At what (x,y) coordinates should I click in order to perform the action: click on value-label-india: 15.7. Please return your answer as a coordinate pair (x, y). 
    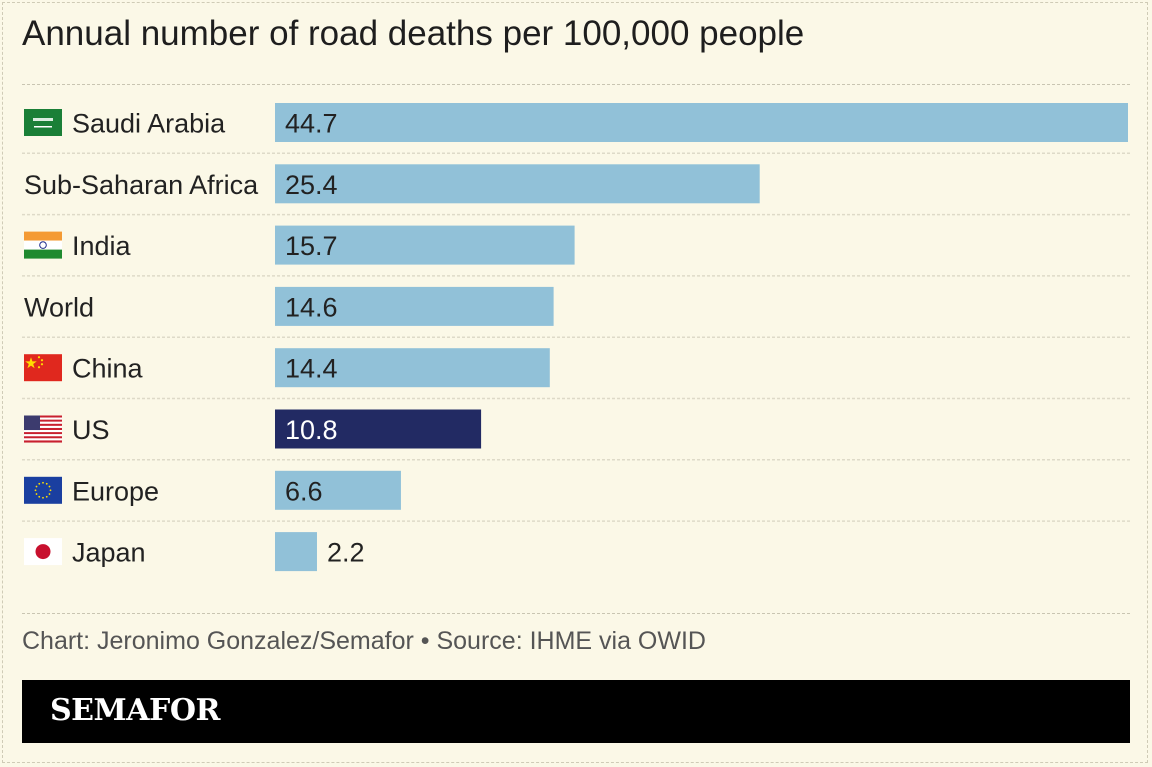
    Looking at the image, I should click on (311, 246).